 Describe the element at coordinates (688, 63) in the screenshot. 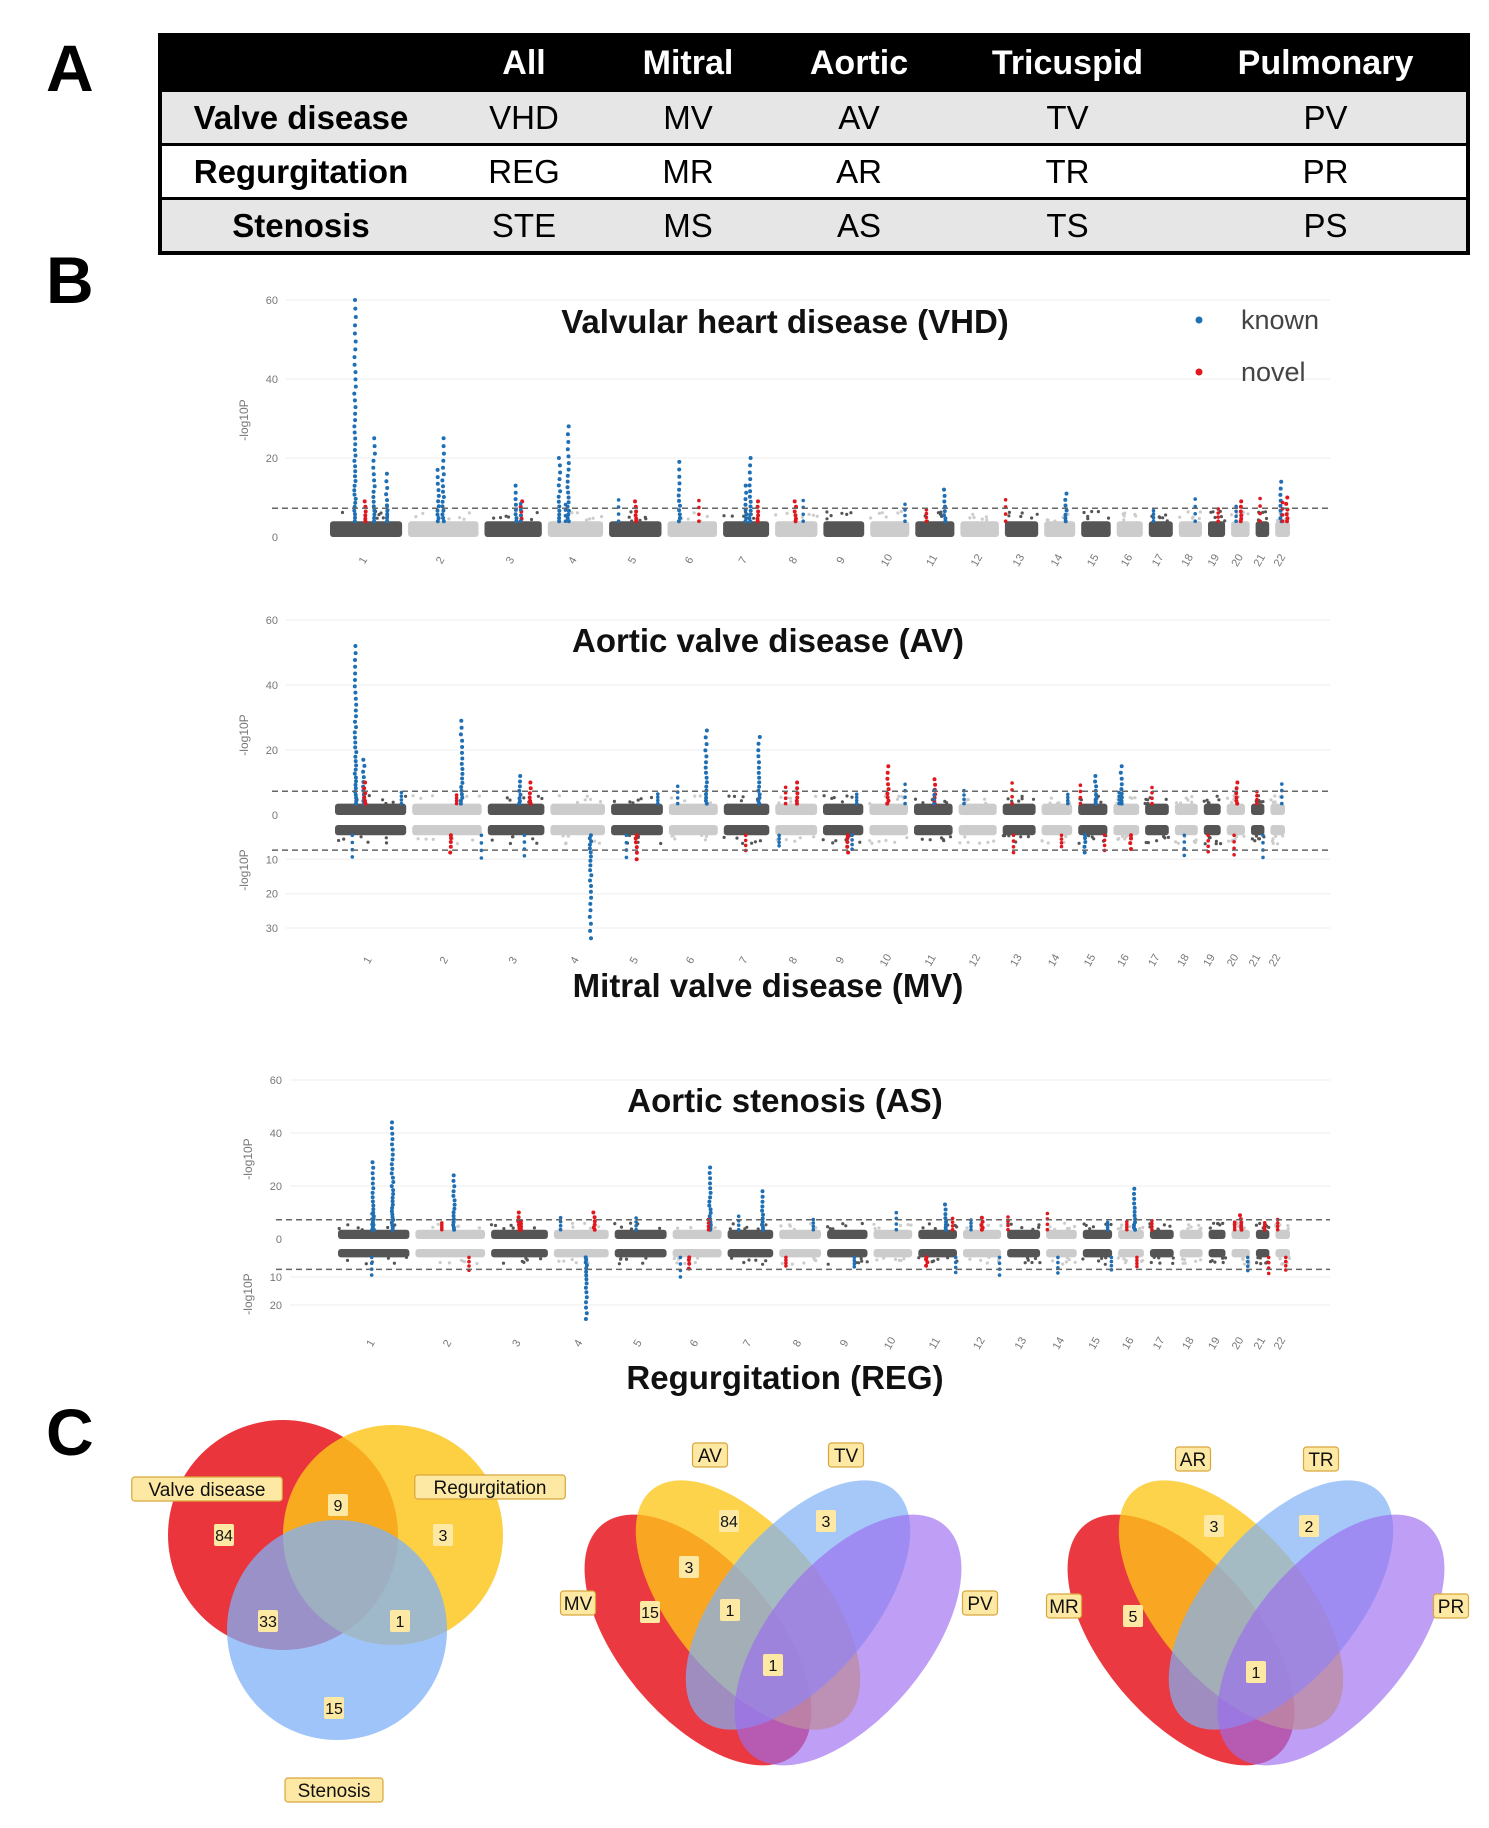

I see `table-header-cell: Mitral` at that location.